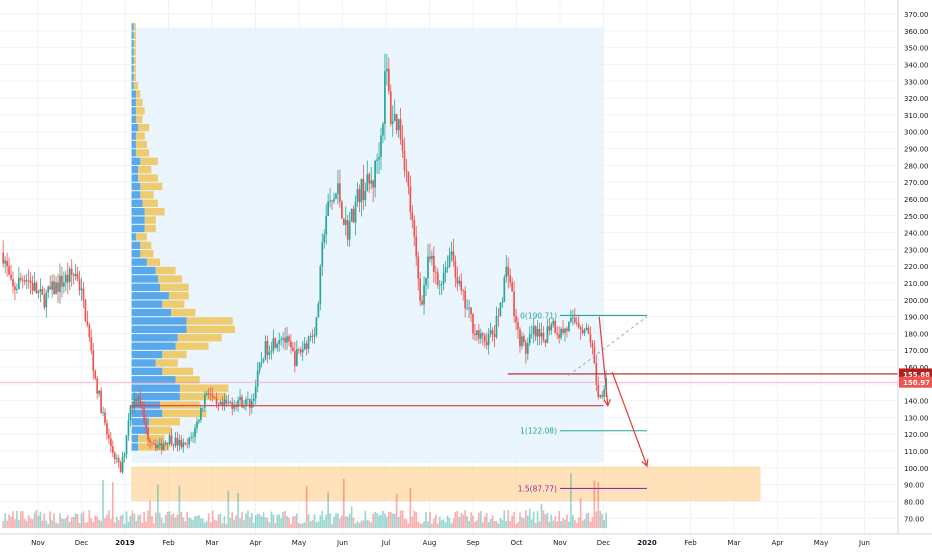 This screenshot has height=555, width=932. I want to click on y-axis-tick-label: 350.00, so click(916, 49).